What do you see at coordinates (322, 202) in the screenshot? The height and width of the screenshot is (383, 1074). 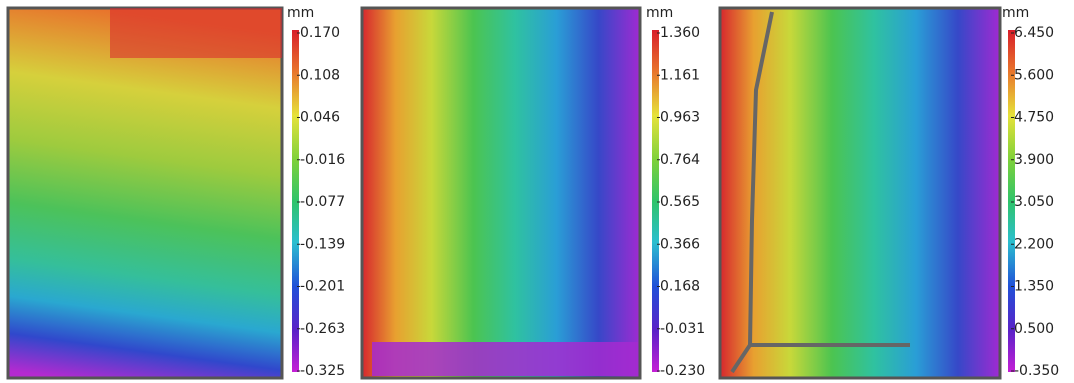 I see `colorbar-label: -0.077` at bounding box center [322, 202].